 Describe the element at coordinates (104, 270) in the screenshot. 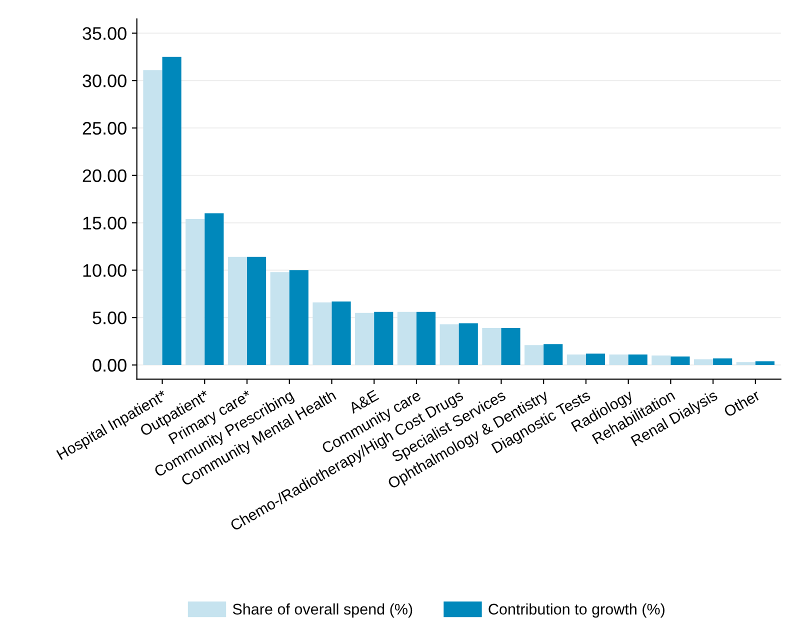

I see `y-tick-label: 10.00` at that location.